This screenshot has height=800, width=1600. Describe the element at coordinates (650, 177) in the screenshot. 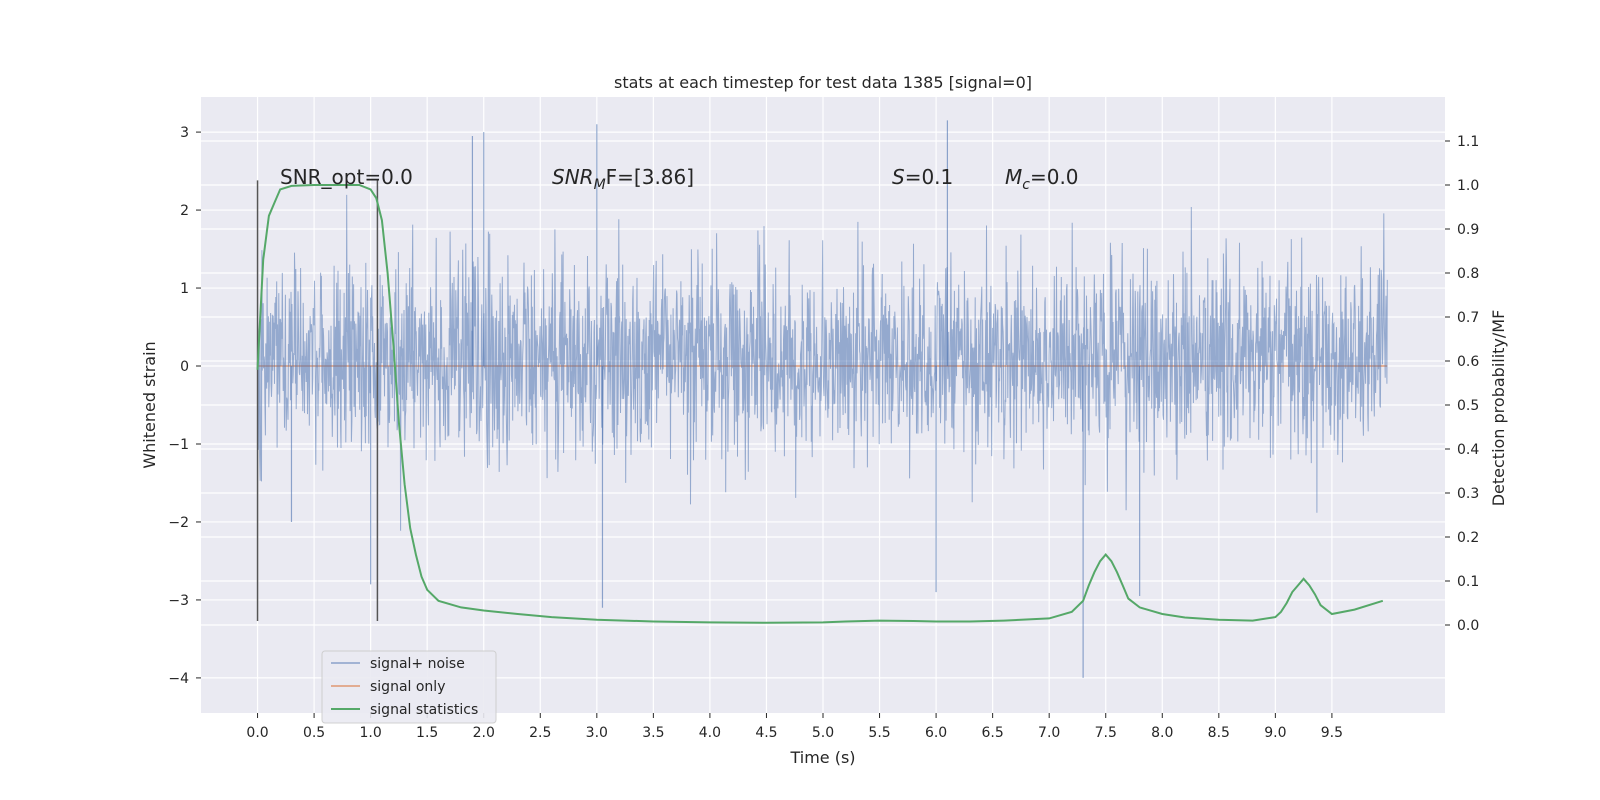

I see `annotation-snr-mf-value: F=[3.86]` at that location.